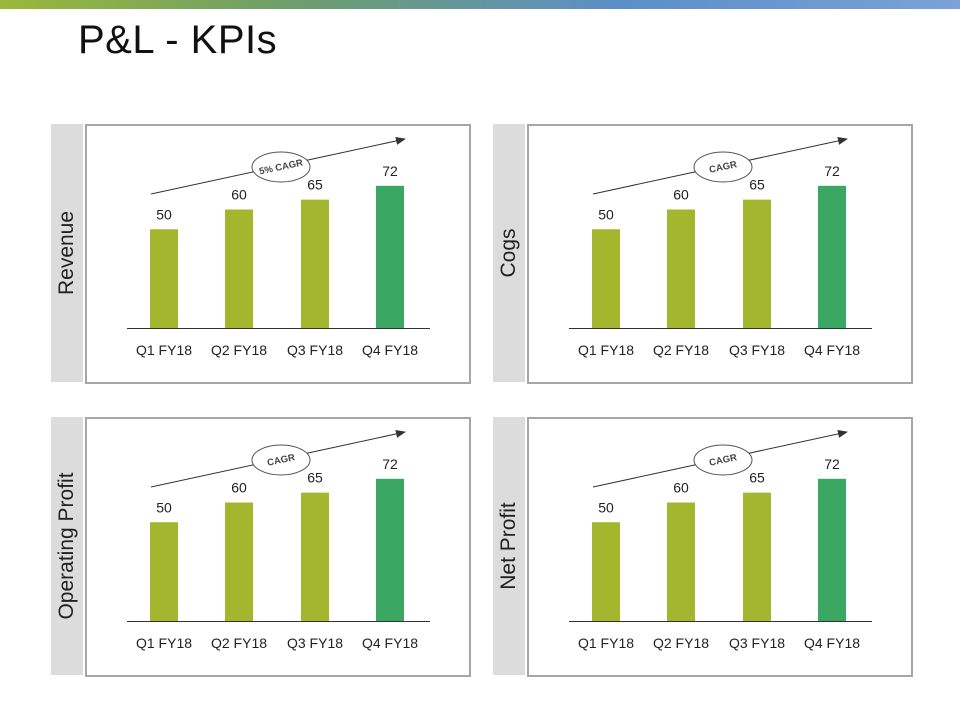  I want to click on side-label: Cogs, so click(509, 253).